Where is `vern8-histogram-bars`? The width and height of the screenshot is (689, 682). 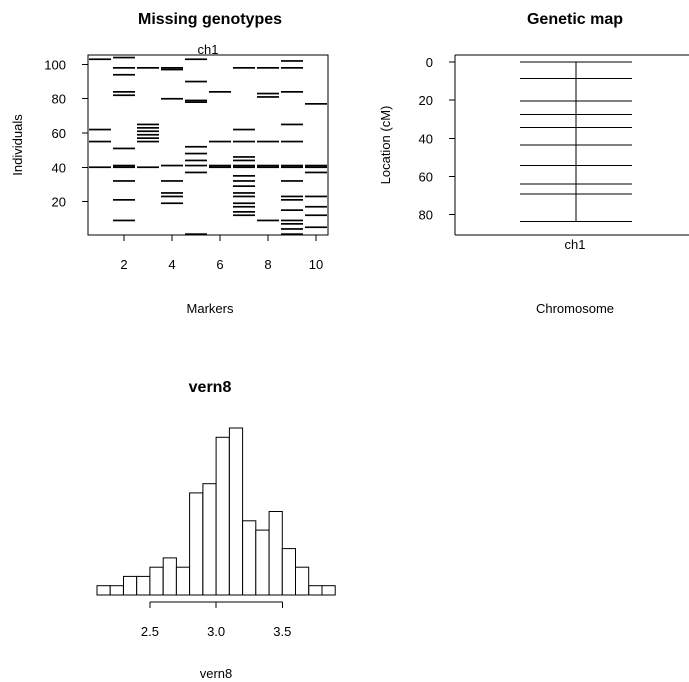
vern8-histogram-bars is located at coordinates (216, 511).